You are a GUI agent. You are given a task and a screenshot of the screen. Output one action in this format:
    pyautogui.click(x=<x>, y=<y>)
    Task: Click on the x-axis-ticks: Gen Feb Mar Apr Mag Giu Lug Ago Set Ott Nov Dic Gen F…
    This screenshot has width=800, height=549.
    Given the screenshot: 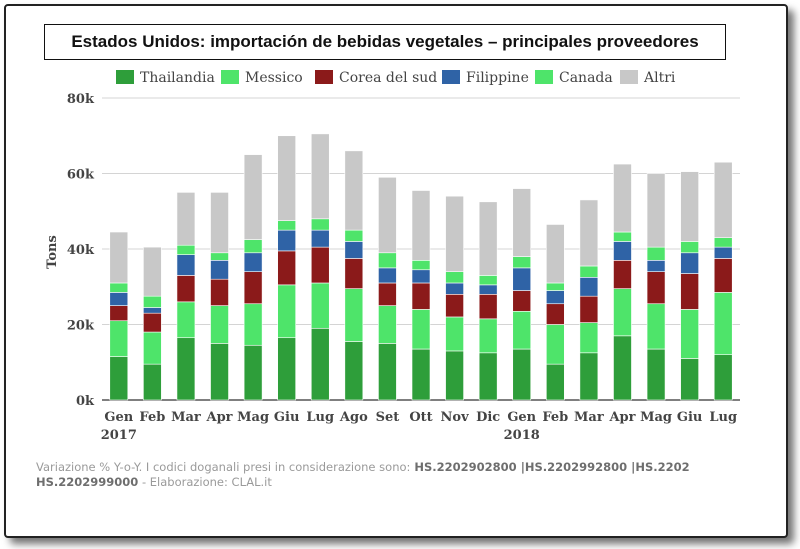 What is the action you would take?
    pyautogui.click(x=419, y=426)
    